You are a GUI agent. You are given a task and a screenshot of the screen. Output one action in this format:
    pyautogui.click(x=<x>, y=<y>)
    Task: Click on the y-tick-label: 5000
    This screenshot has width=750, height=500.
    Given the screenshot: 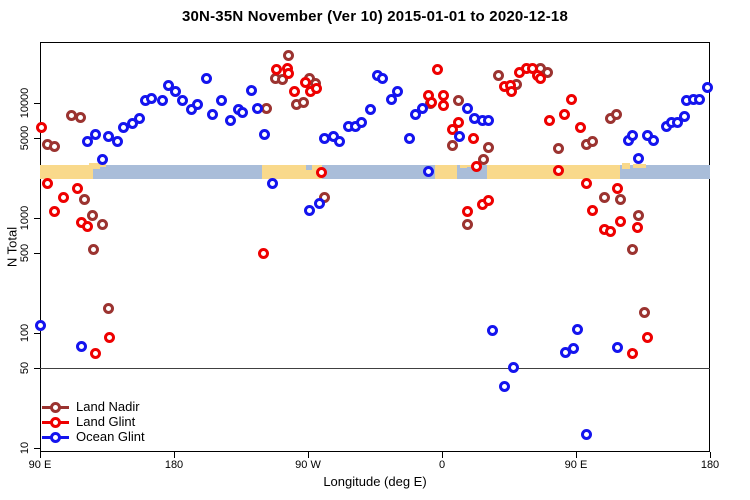 What is the action you would take?
    pyautogui.click(x=25, y=137)
    